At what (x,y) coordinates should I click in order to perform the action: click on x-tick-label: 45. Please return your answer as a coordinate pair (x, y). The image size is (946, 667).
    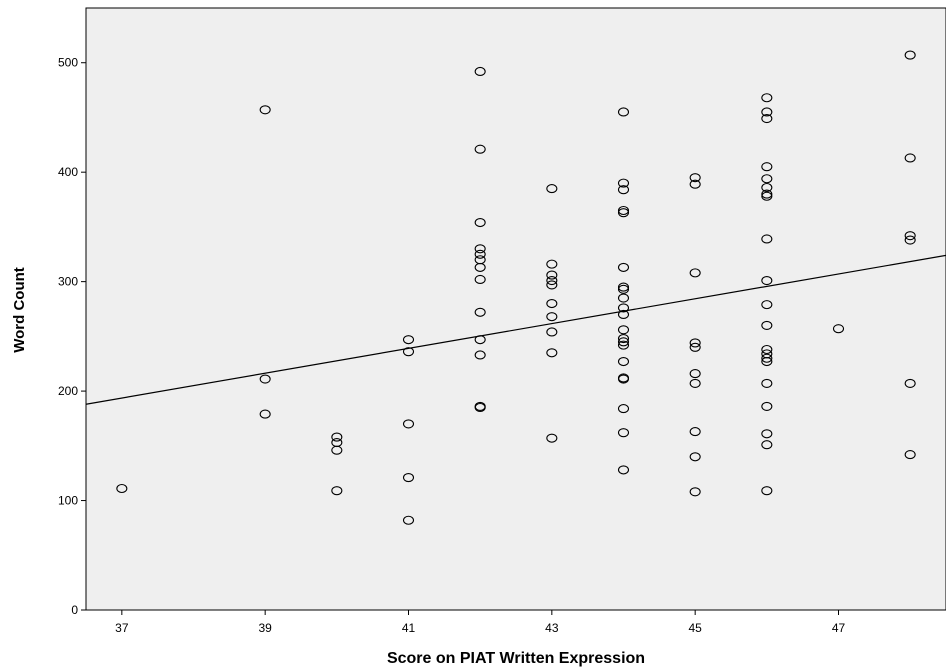
    Looking at the image, I should click on (695, 628).